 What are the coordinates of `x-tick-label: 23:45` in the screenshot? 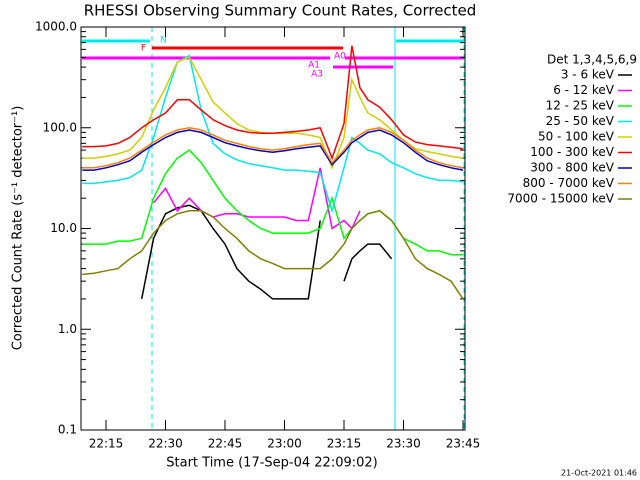 It's located at (463, 444).